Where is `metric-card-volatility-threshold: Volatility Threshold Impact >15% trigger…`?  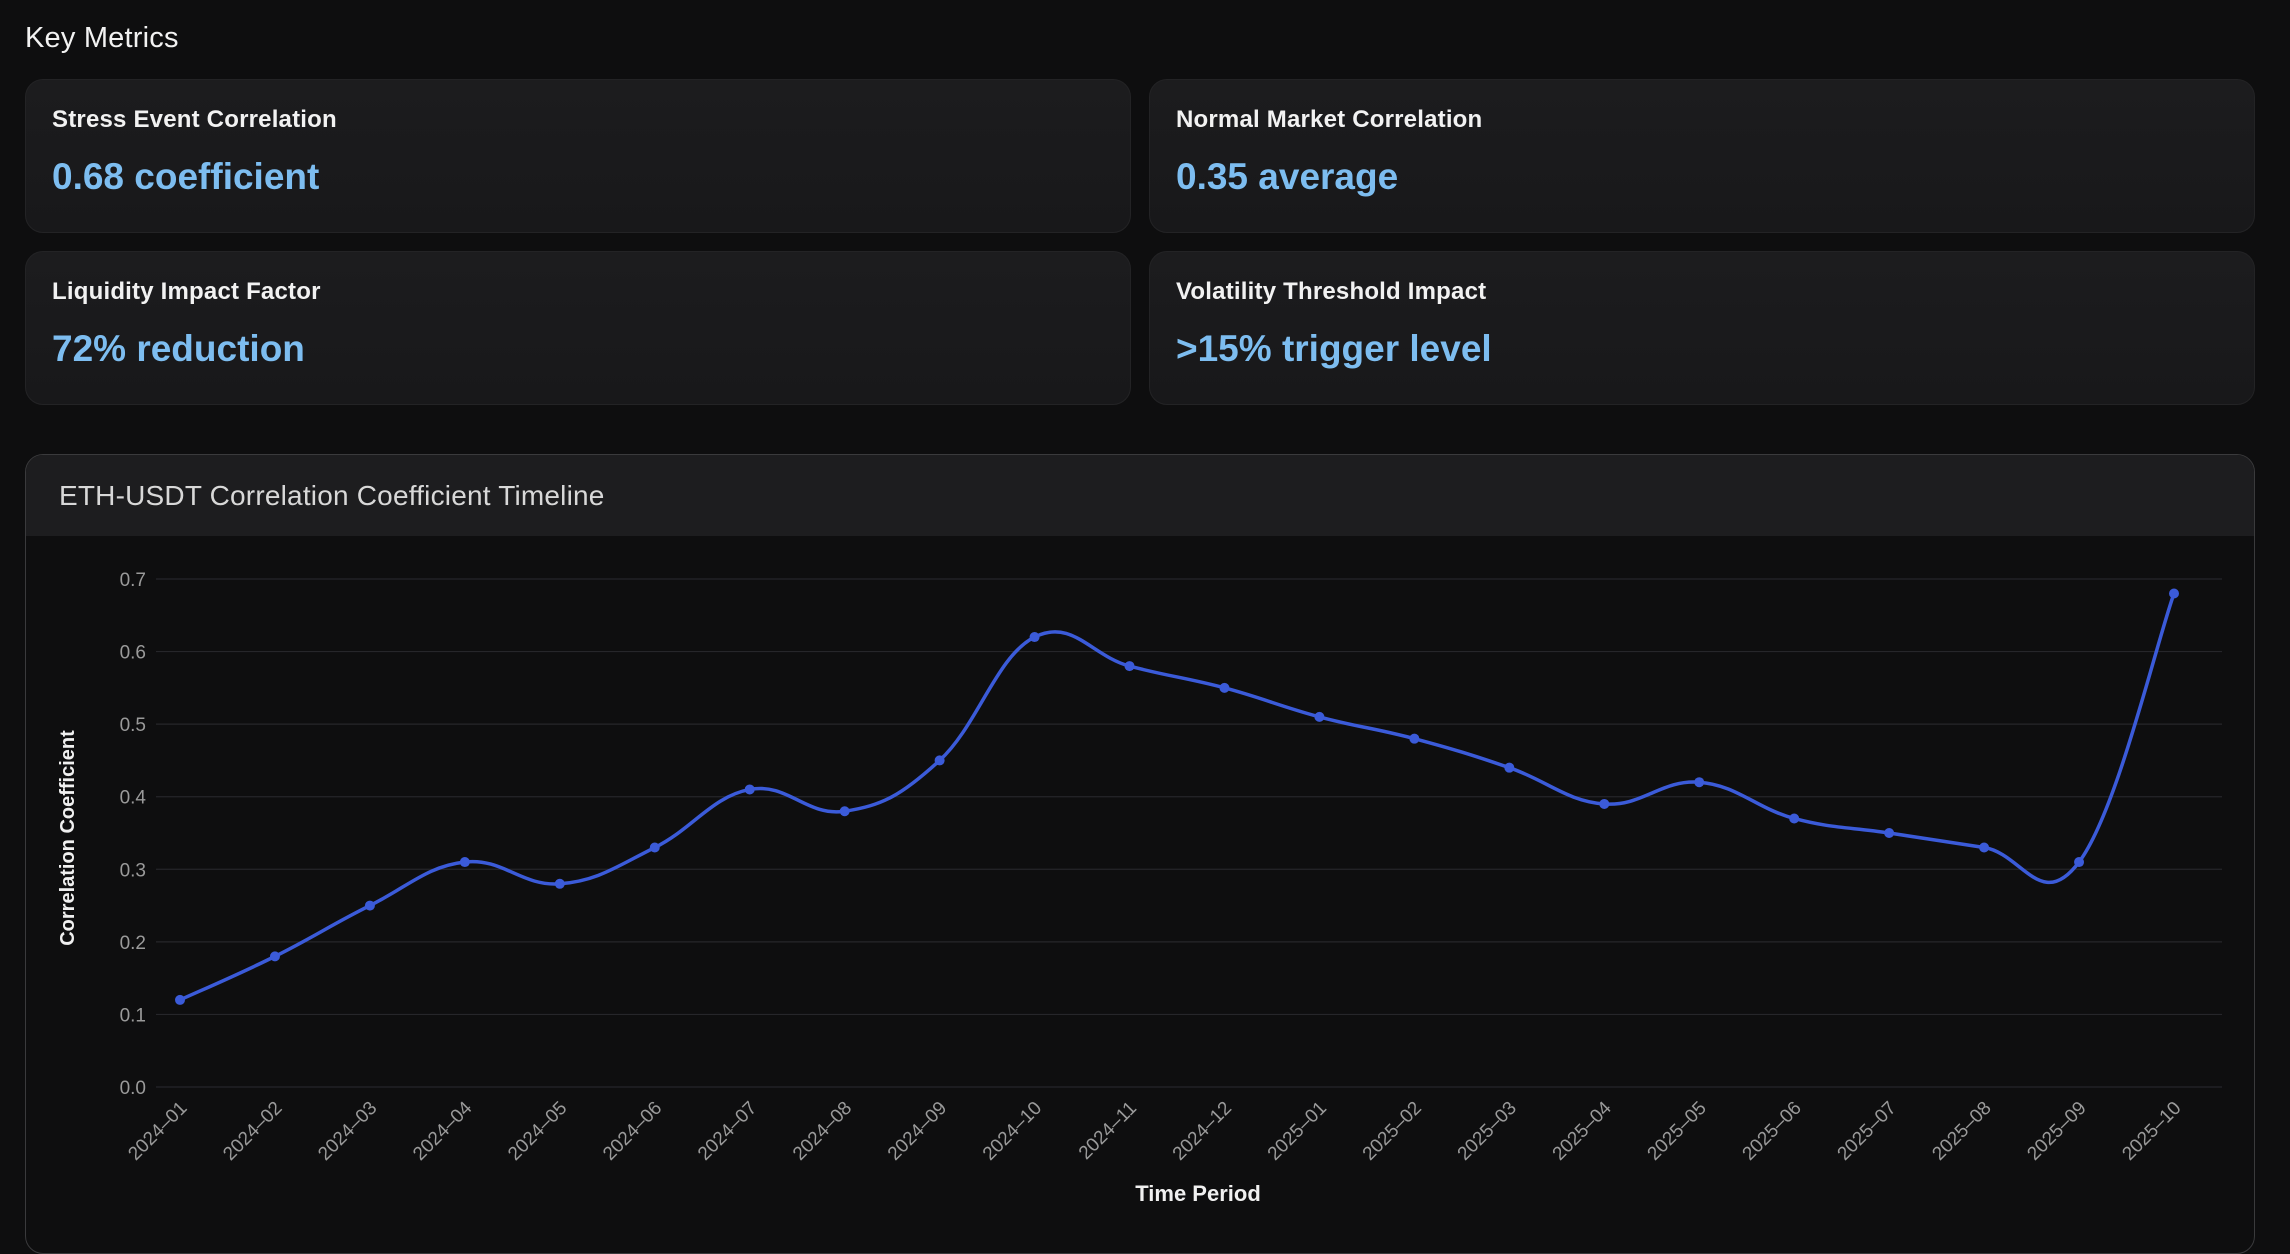 metric-card-volatility-threshold: Volatility Threshold Impact >15% trigger… is located at coordinates (1702, 328).